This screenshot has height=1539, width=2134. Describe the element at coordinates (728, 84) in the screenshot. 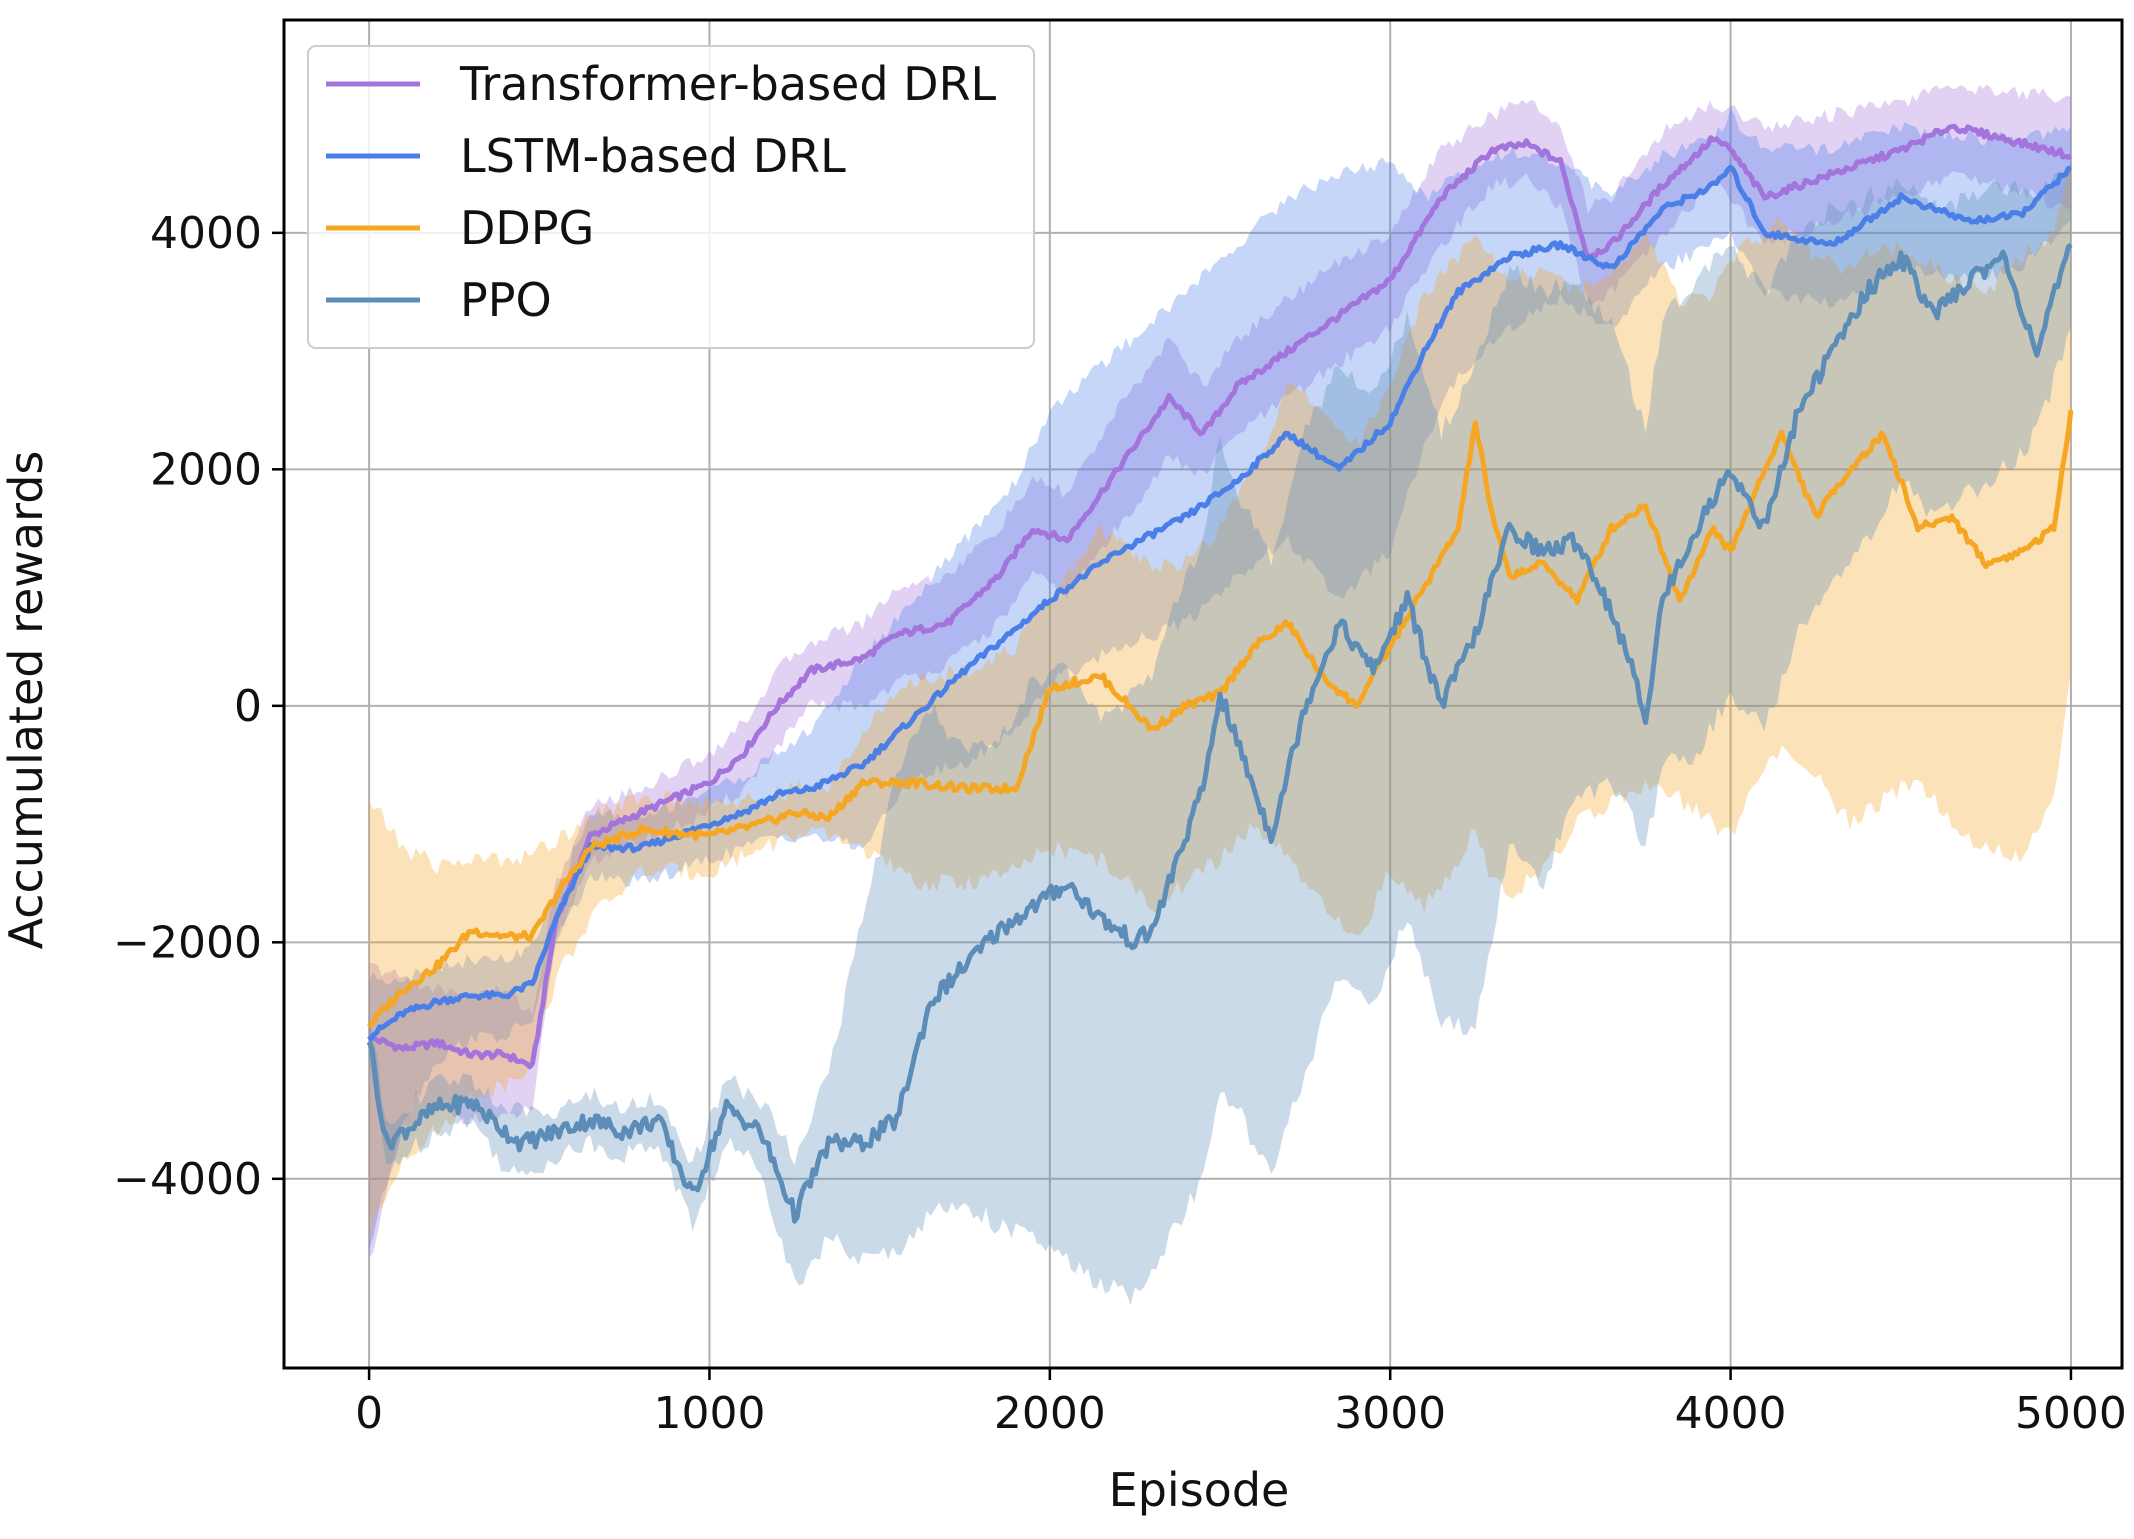

I see `legend-label: Transformer-based DRL` at that location.